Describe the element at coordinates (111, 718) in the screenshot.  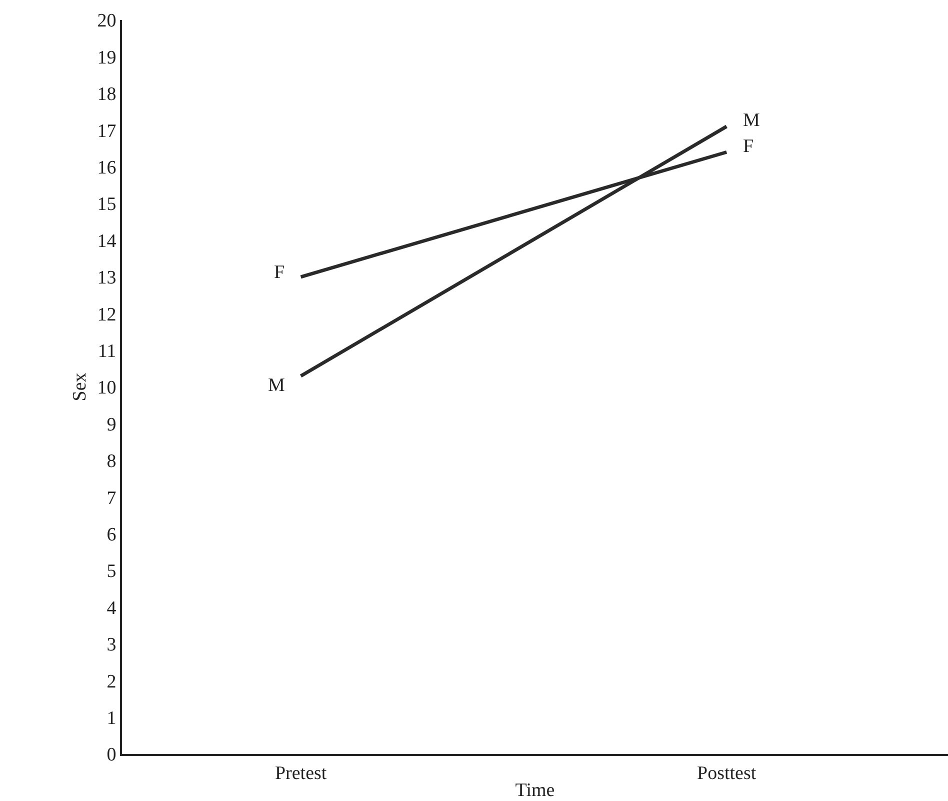
I see `y-tick-label: 1` at that location.